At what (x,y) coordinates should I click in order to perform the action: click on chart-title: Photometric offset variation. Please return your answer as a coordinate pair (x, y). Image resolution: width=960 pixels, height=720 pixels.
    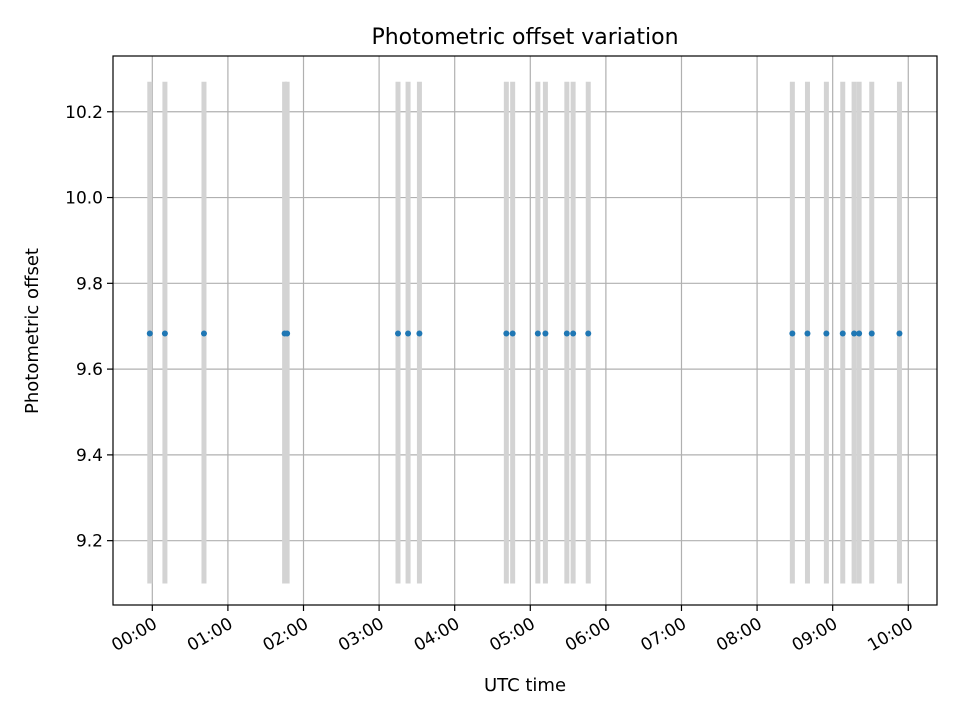
    Looking at the image, I should click on (524, 37).